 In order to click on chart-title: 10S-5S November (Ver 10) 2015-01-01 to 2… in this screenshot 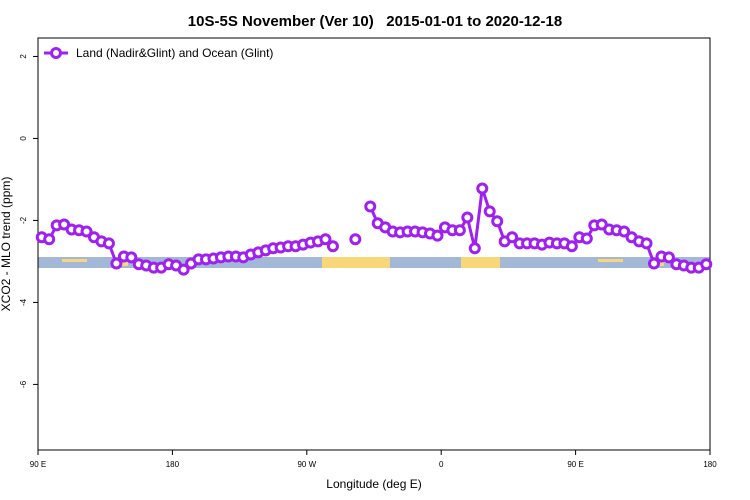, I will do `click(375, 21)`.